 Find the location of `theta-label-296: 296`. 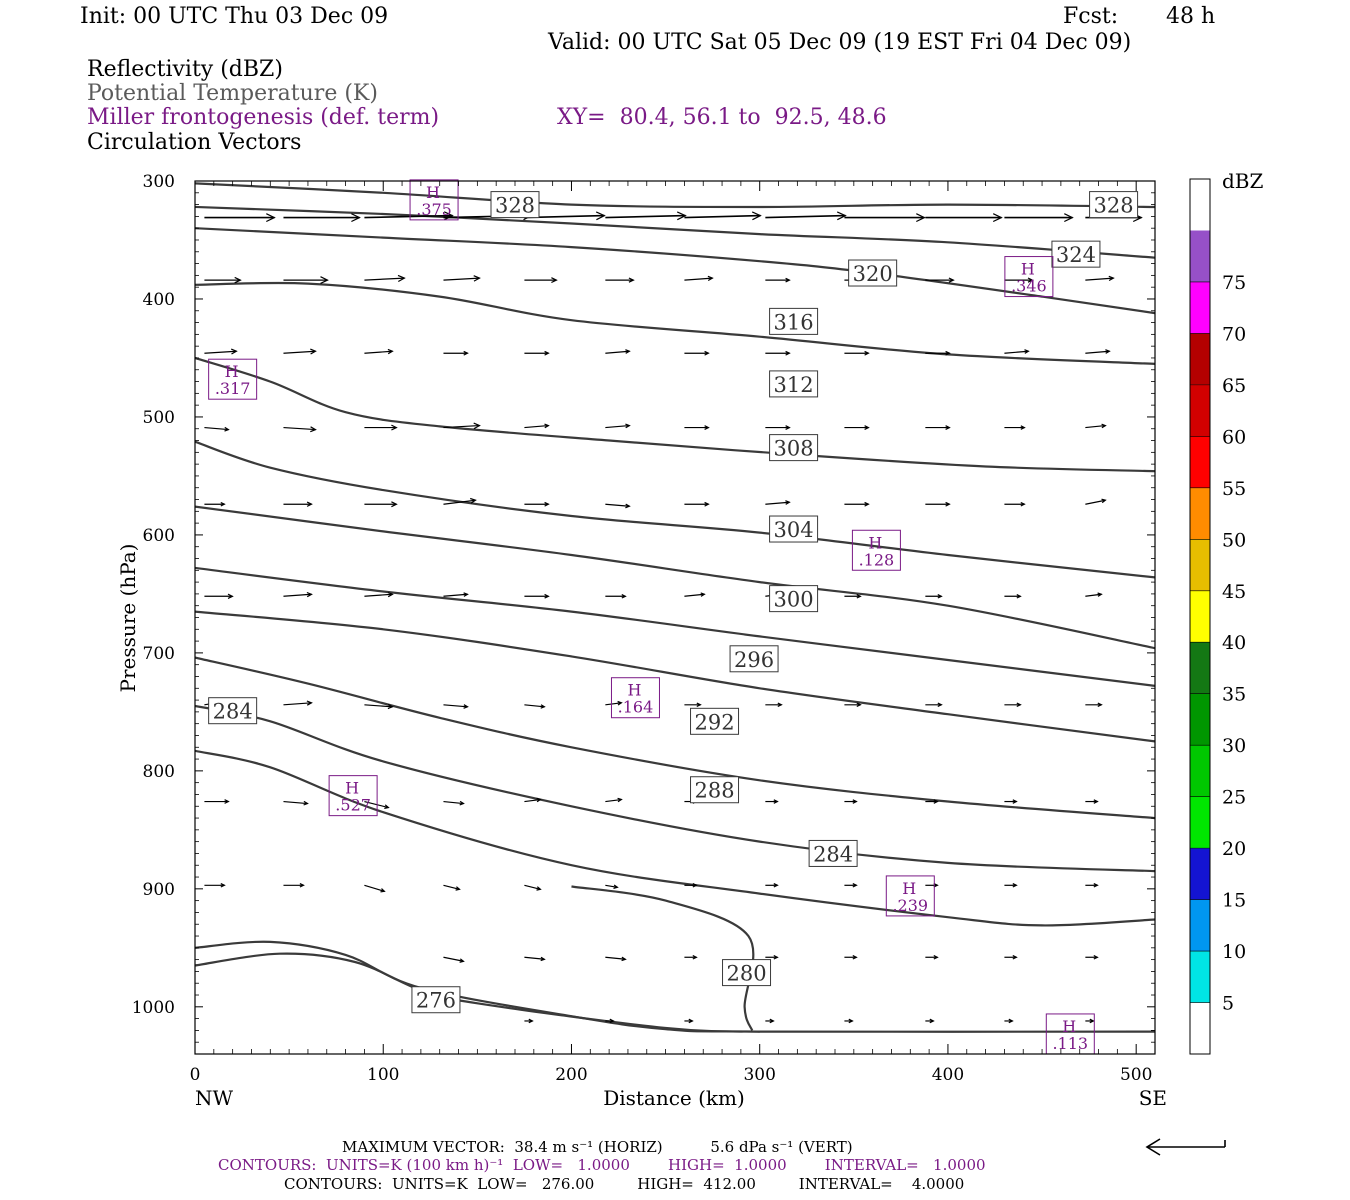

theta-label-296: 296 is located at coordinates (754, 660).